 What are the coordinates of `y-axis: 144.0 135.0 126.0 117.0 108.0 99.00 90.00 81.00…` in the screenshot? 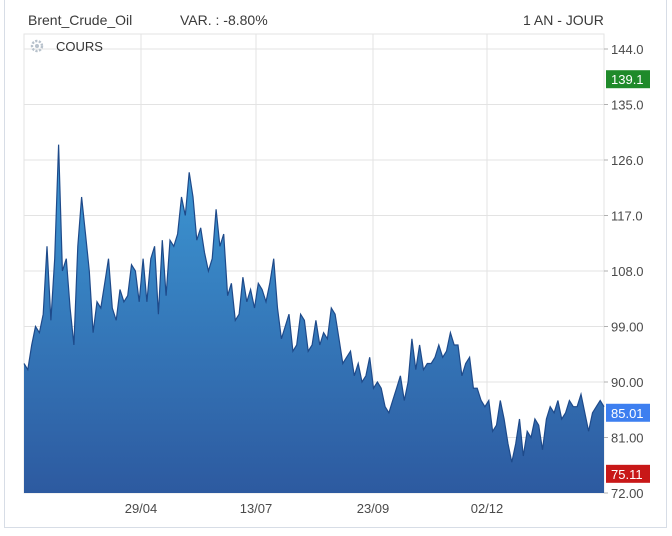 It's located at (624, 271).